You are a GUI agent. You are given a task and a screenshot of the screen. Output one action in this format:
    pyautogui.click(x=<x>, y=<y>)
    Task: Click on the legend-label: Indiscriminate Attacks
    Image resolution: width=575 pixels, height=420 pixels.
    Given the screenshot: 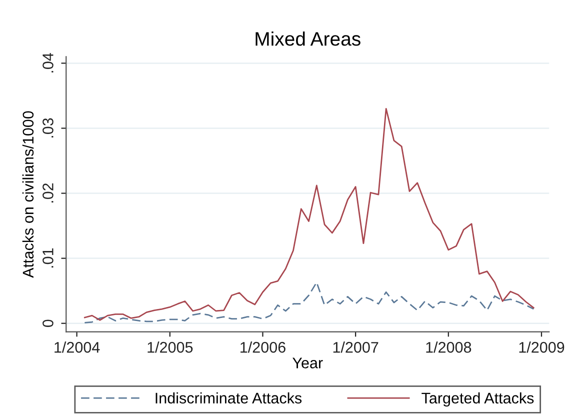 What is the action you would take?
    pyautogui.click(x=229, y=398)
    